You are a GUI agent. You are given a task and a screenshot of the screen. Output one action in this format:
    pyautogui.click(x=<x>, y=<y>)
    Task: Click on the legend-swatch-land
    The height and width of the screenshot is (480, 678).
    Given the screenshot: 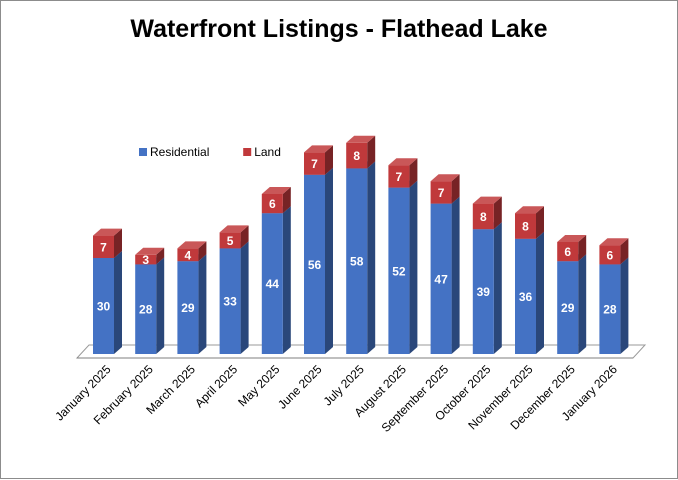 What is the action you would take?
    pyautogui.click(x=247, y=152)
    